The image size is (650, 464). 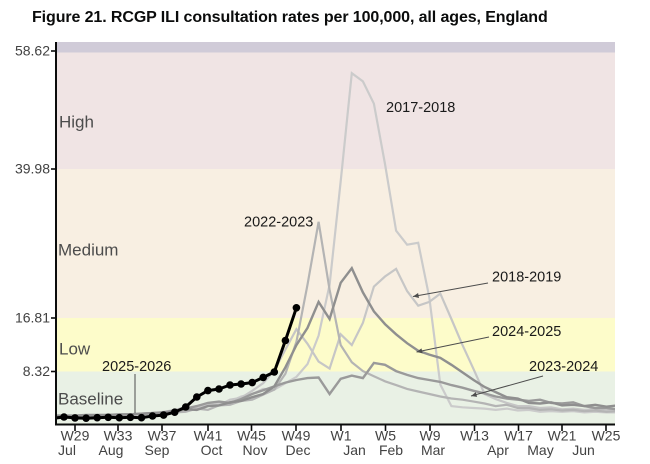 I want to click on svg-text: Aug, so click(x=111, y=450).